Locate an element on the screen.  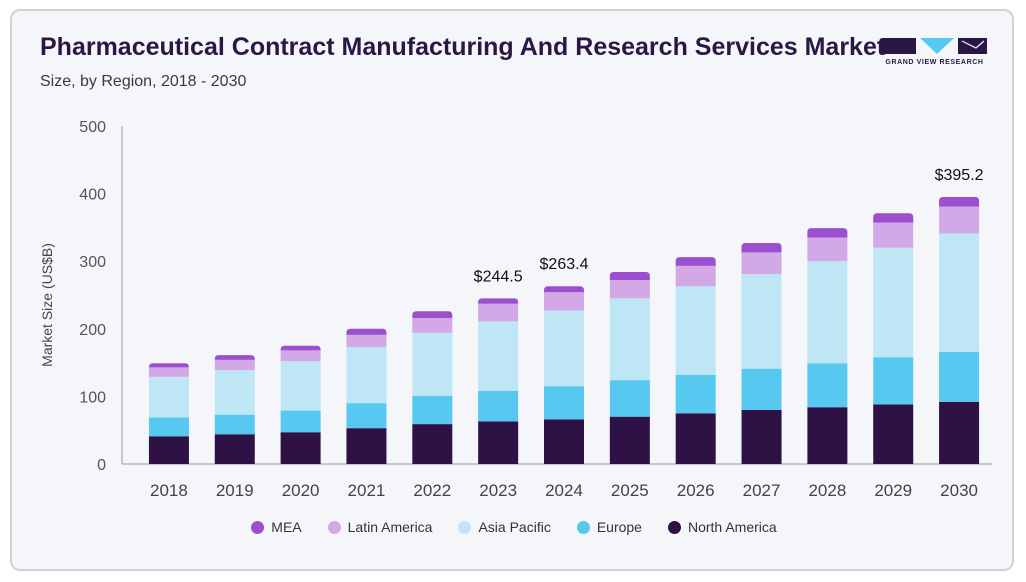
y-tick-label: 500 is located at coordinates (92, 127).